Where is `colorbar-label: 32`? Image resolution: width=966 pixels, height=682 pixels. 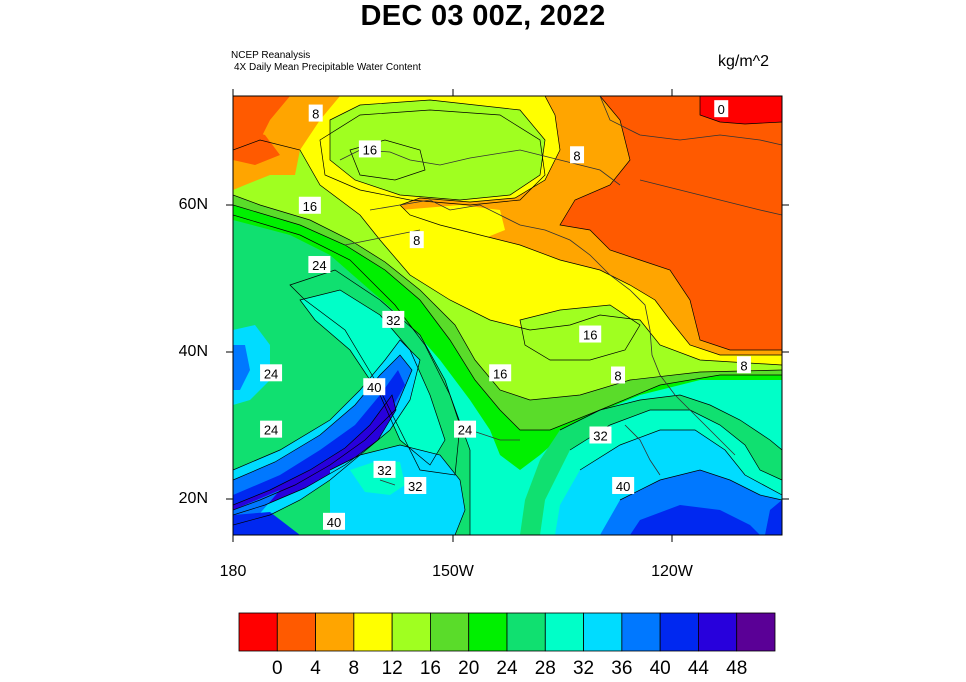 colorbar-label: 32 is located at coordinates (583, 668).